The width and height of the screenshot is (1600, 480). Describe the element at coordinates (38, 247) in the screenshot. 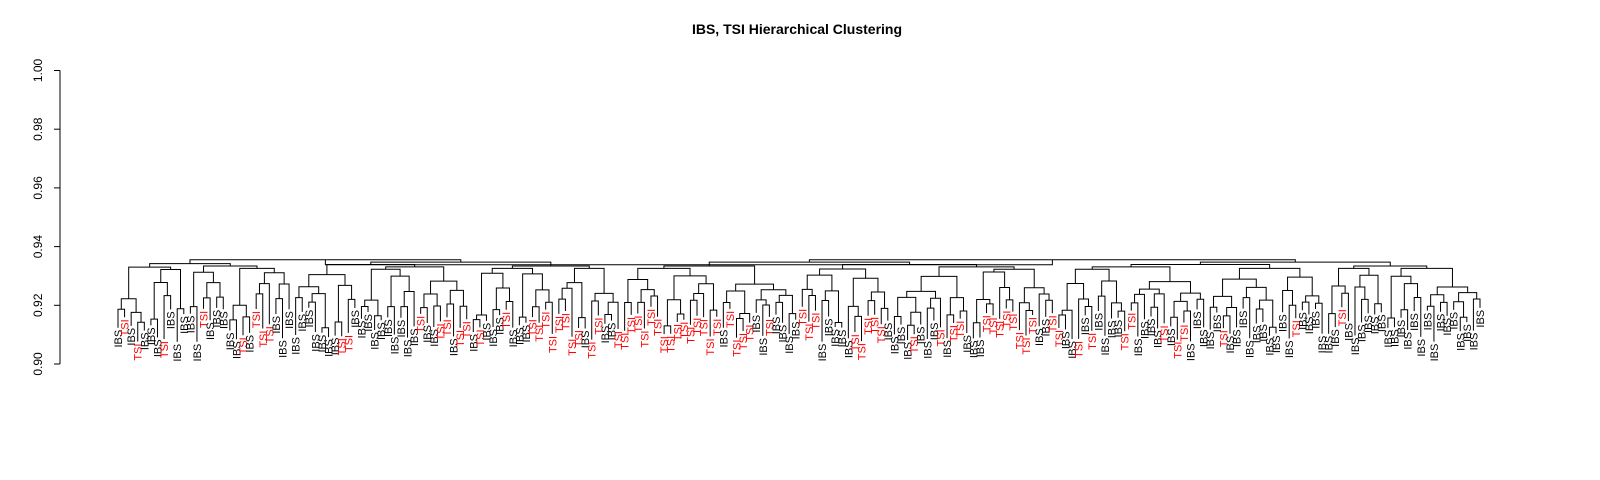

I see `y-tick-label: 0.94` at that location.